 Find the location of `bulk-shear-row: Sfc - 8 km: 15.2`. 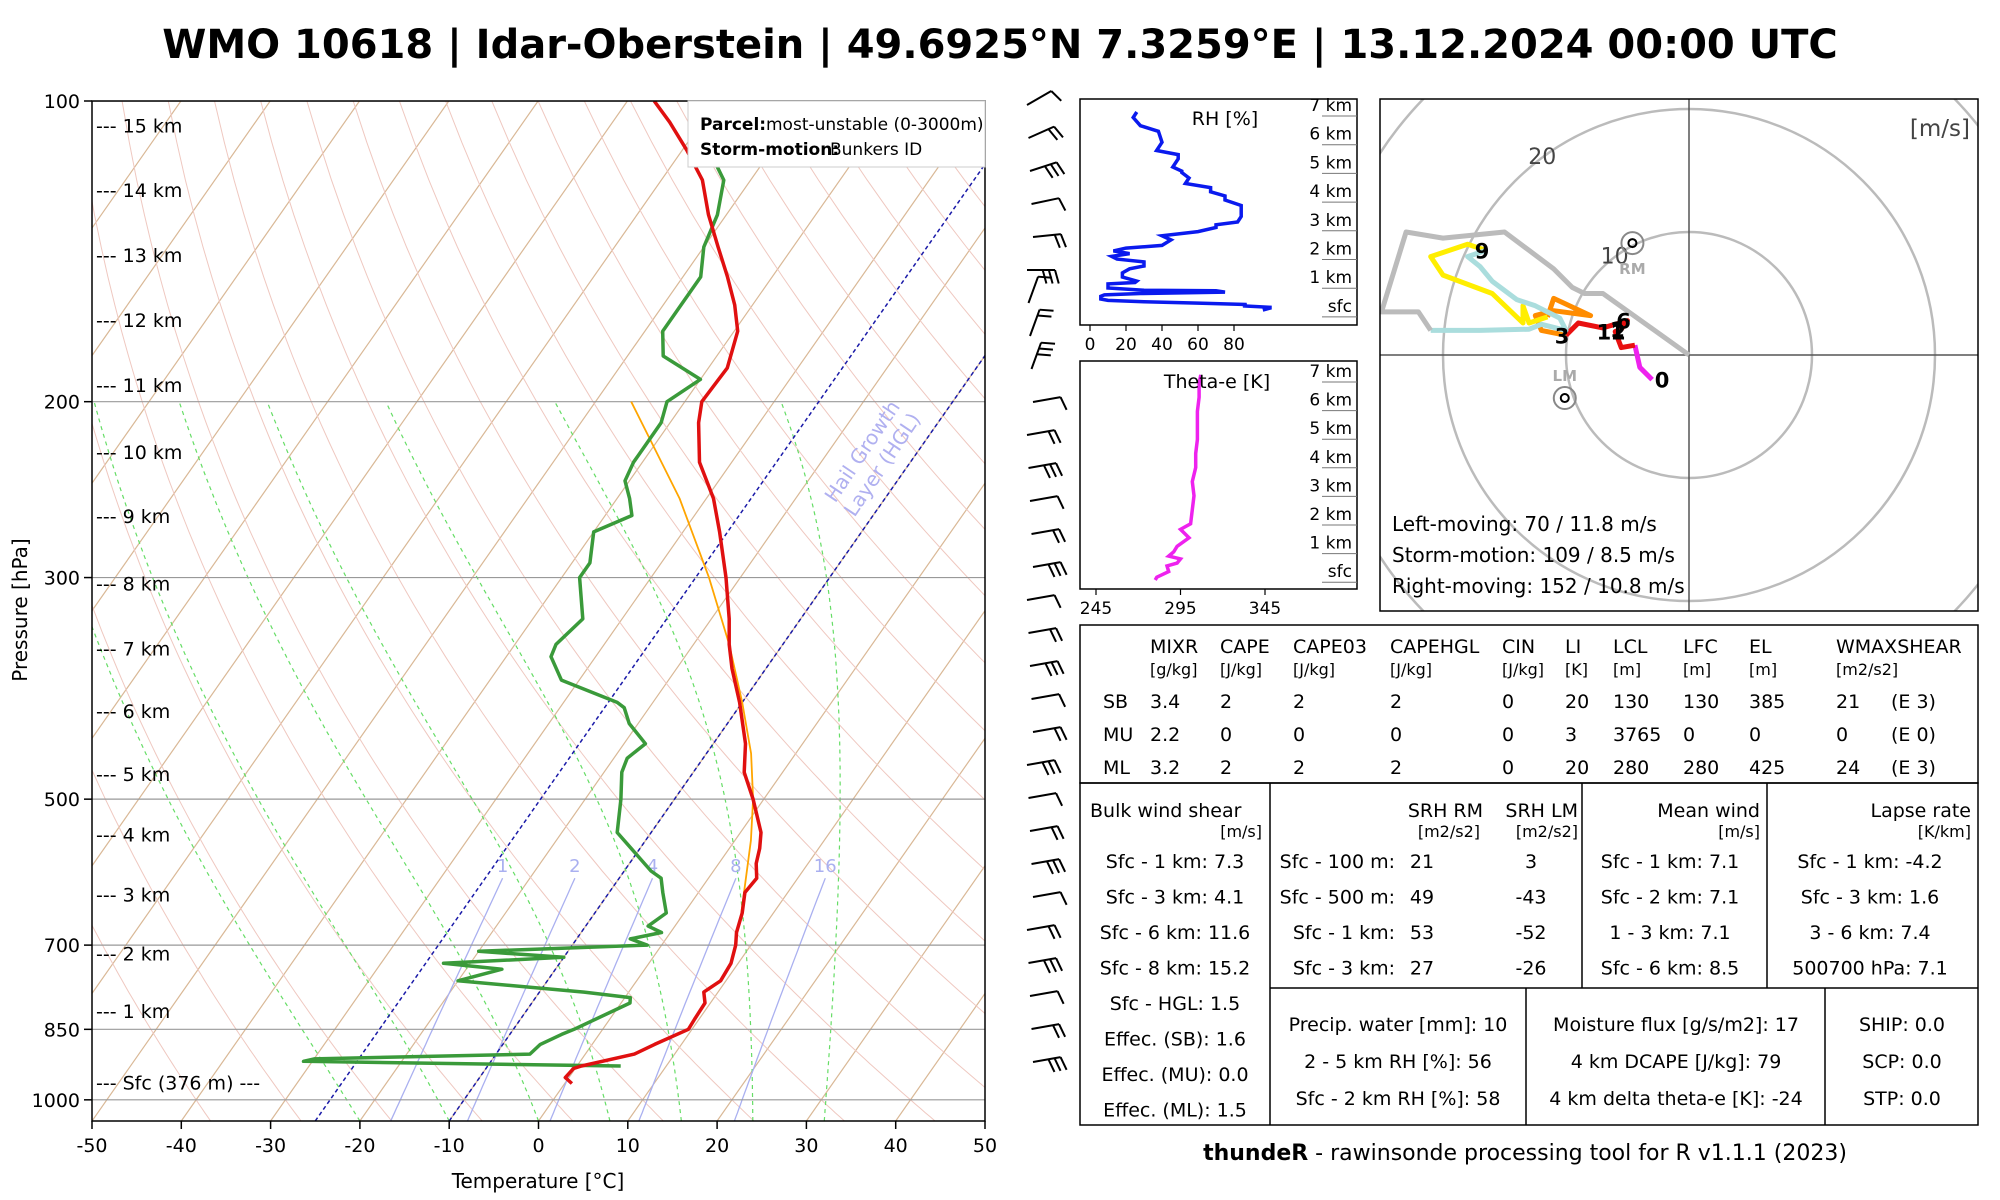

bulk-shear-row: Sfc - 8 km: 15.2 is located at coordinates (1175, 969).